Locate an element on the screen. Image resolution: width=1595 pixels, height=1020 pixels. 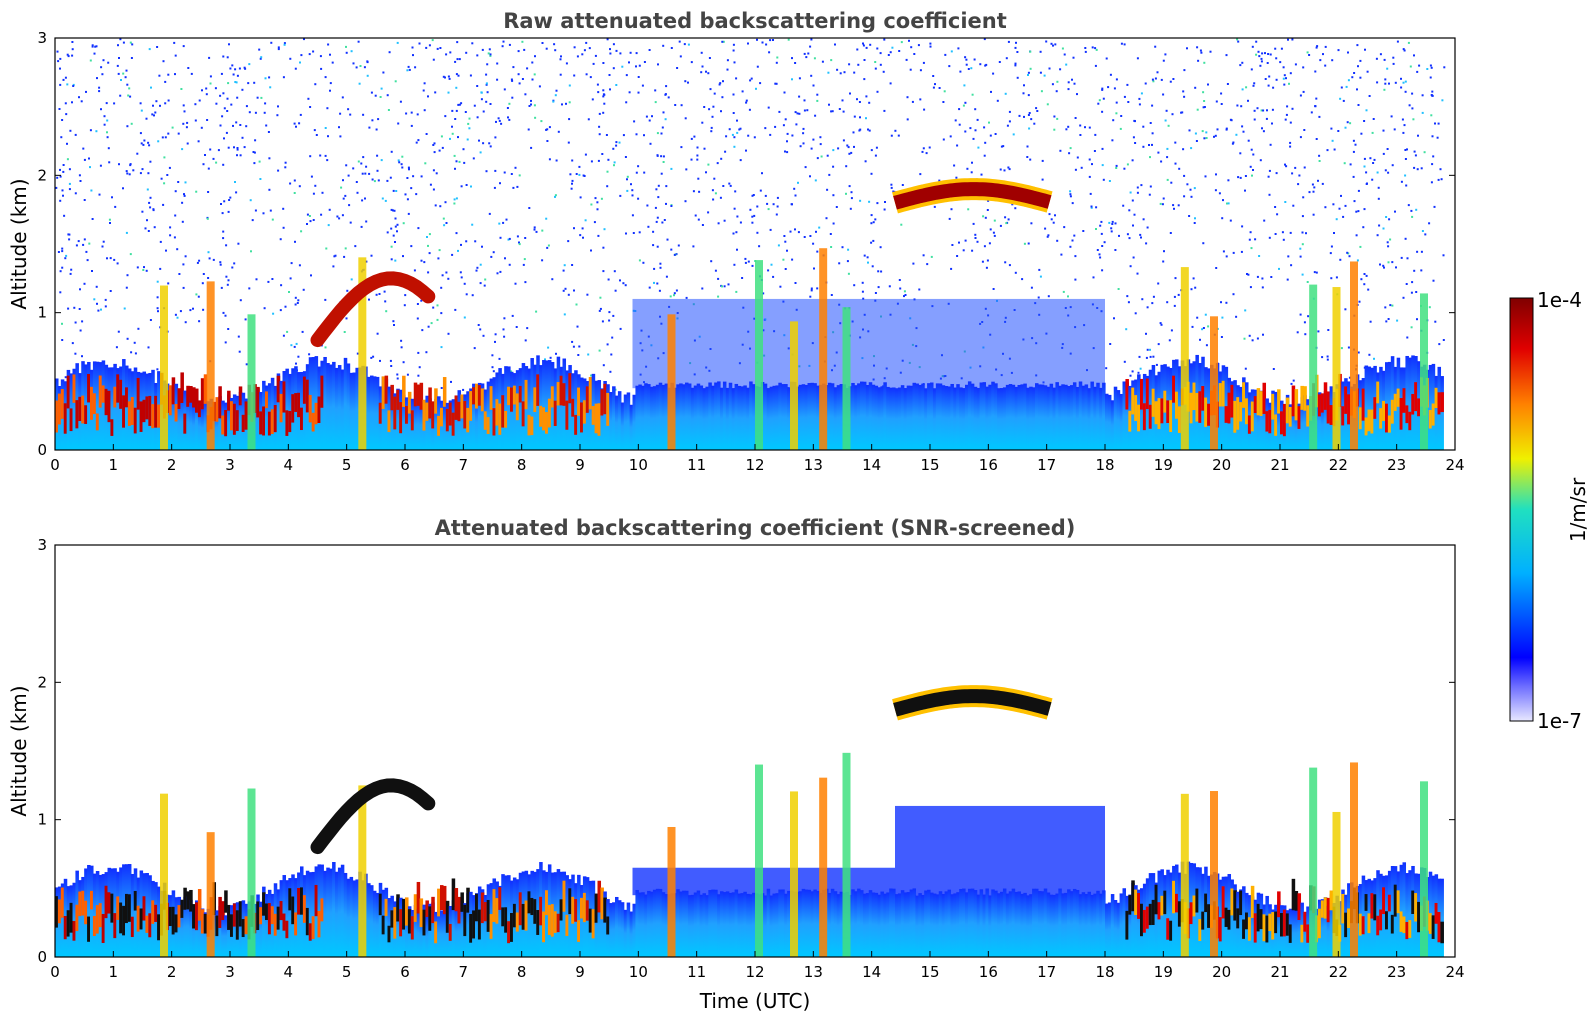
y-tick-label: 3 is located at coordinates (42, 38).